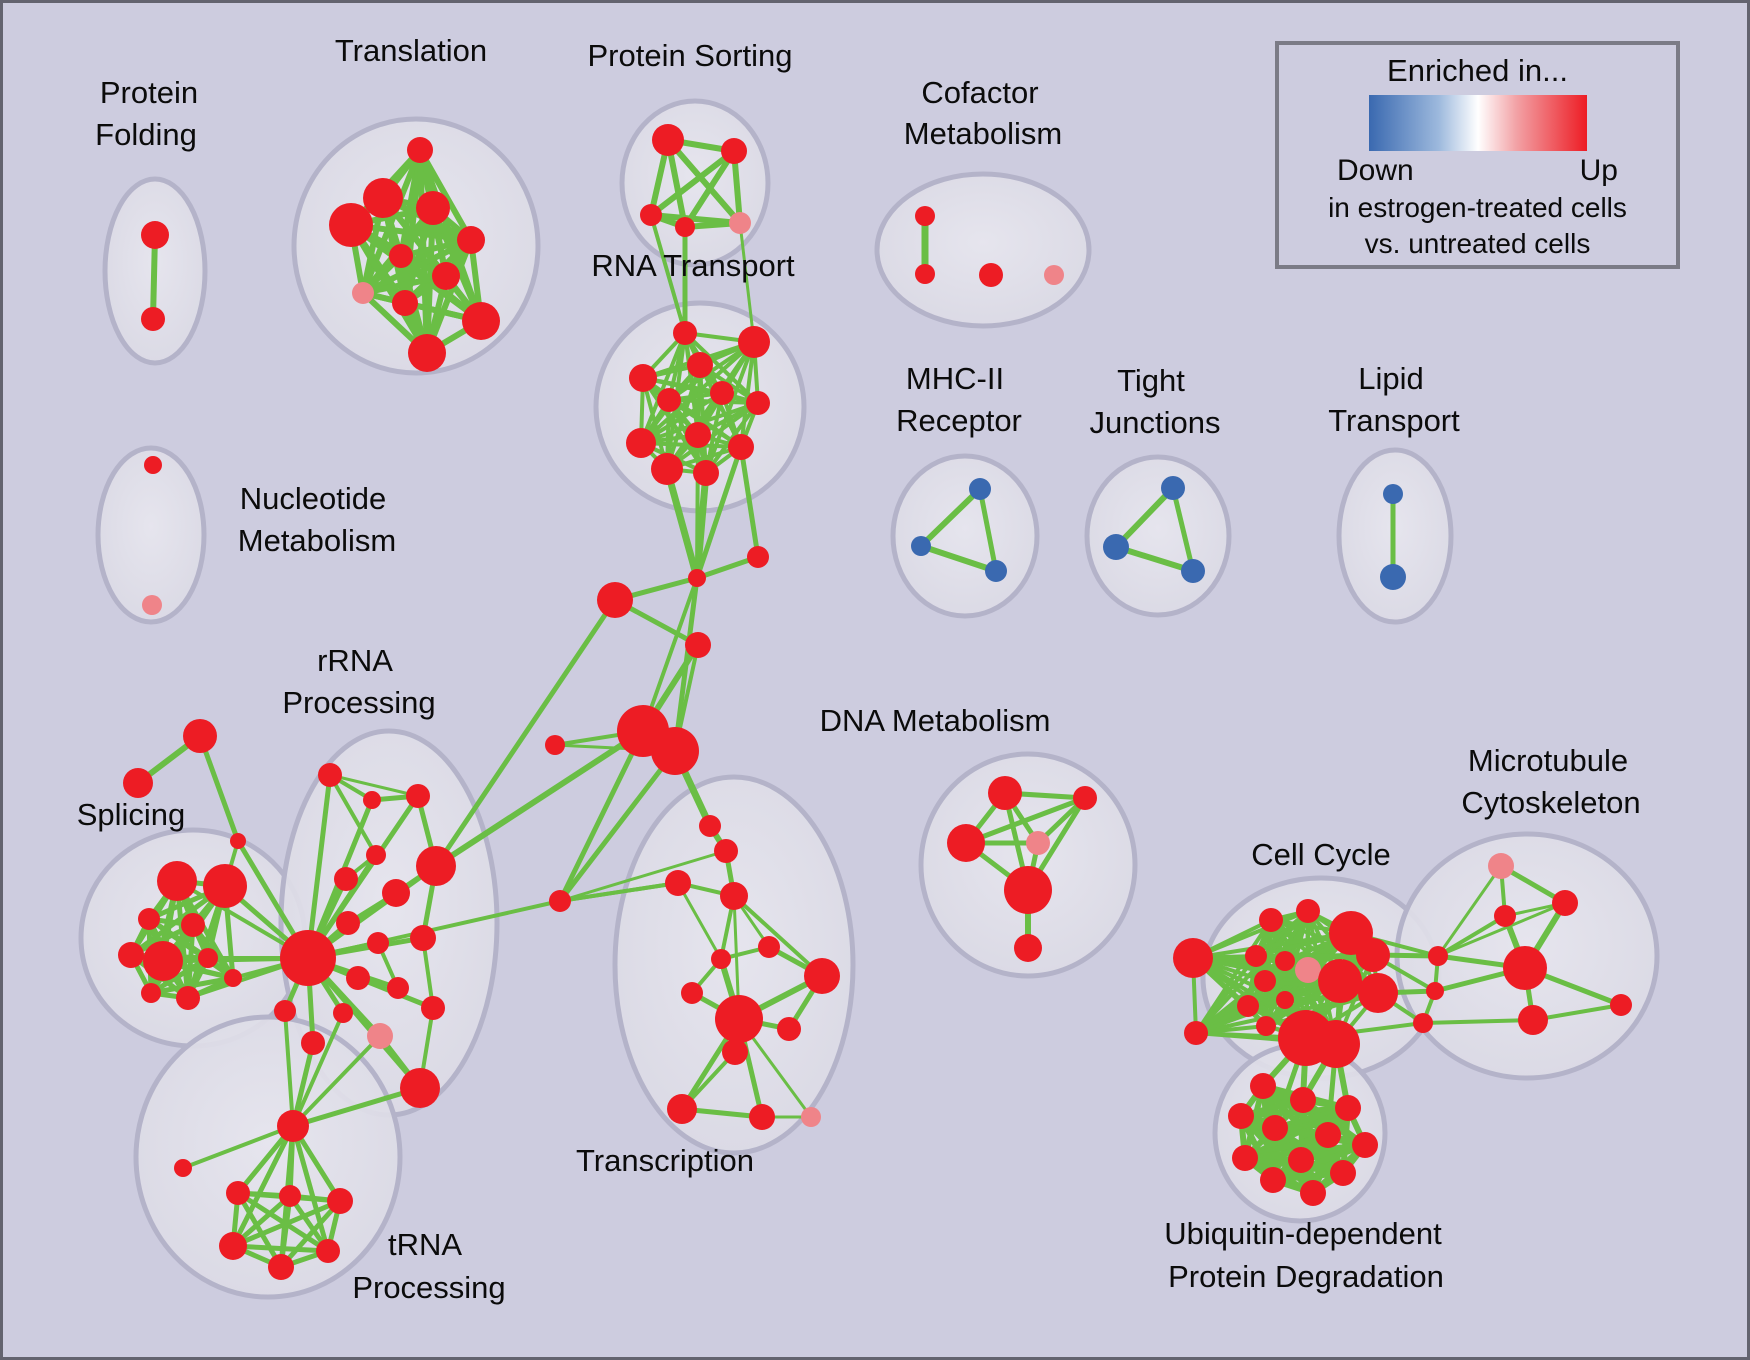  I want to click on cluster-label-rrna-processing: rRNA, so click(355, 660).